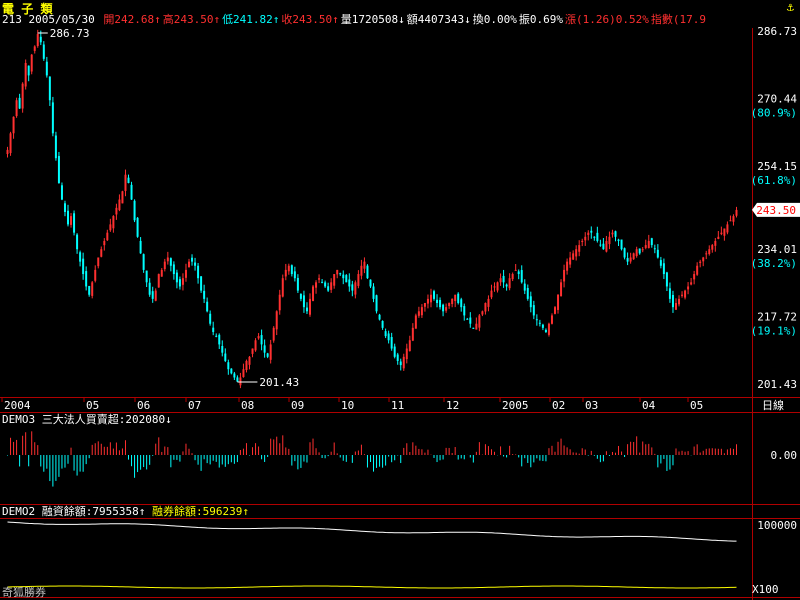  Describe the element at coordinates (790, 7) in the screenshot. I see `anchor-icon: ⚓` at that location.